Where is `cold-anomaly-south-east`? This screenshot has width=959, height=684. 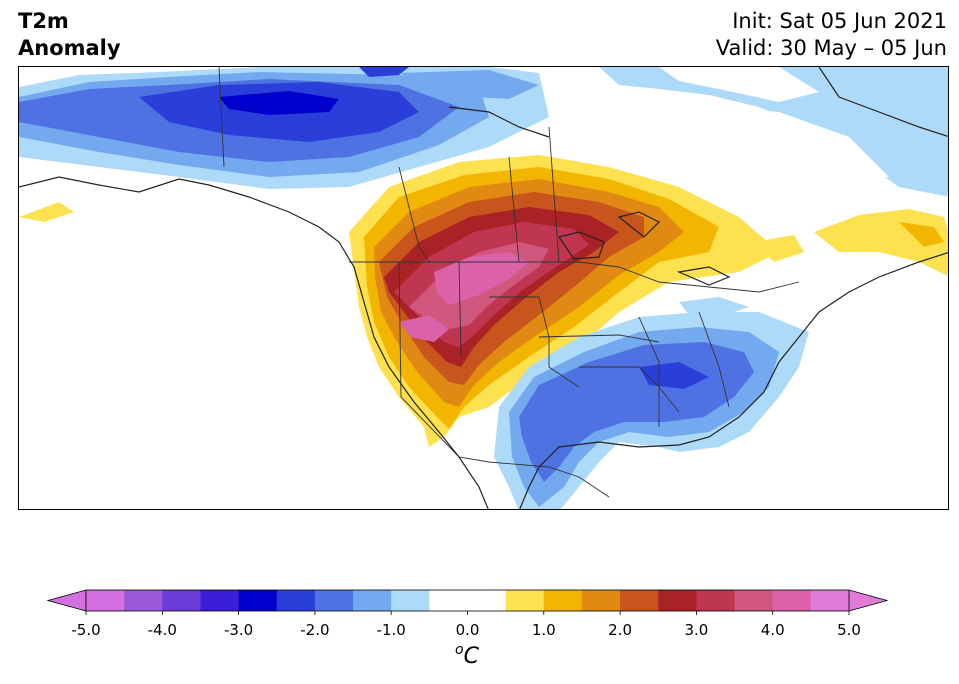
cold-anomaly-south-east is located at coordinates (651, 403).